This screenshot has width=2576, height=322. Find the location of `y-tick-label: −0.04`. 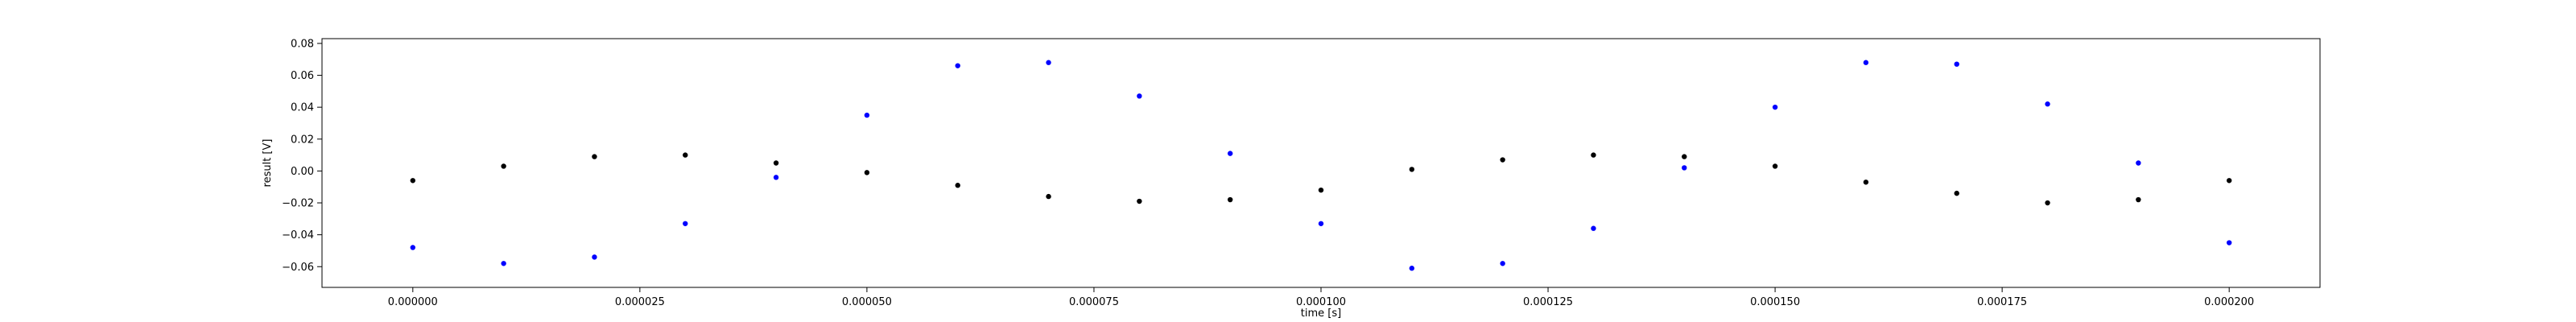

y-tick-label: −0.04 is located at coordinates (298, 235).